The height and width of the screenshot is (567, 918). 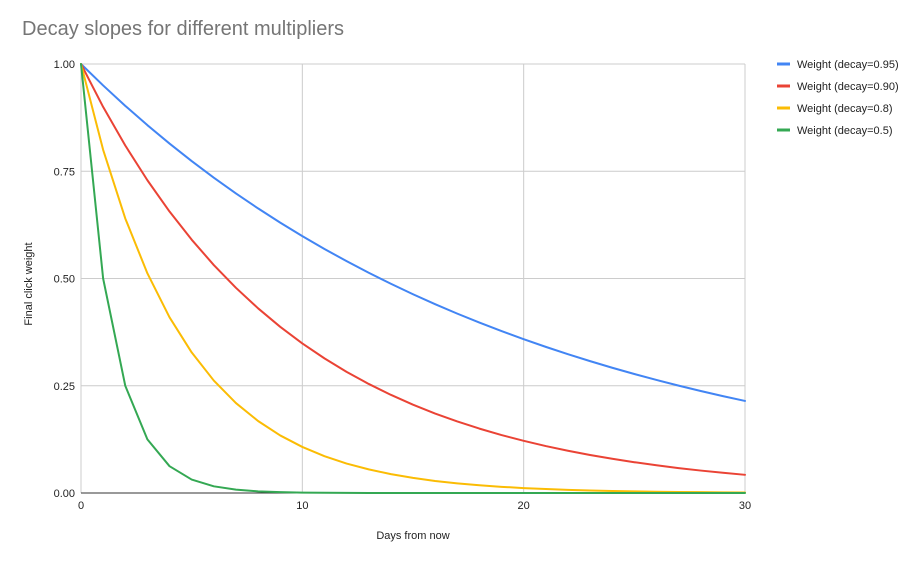 I want to click on x-tick-label: 30, so click(x=745, y=506).